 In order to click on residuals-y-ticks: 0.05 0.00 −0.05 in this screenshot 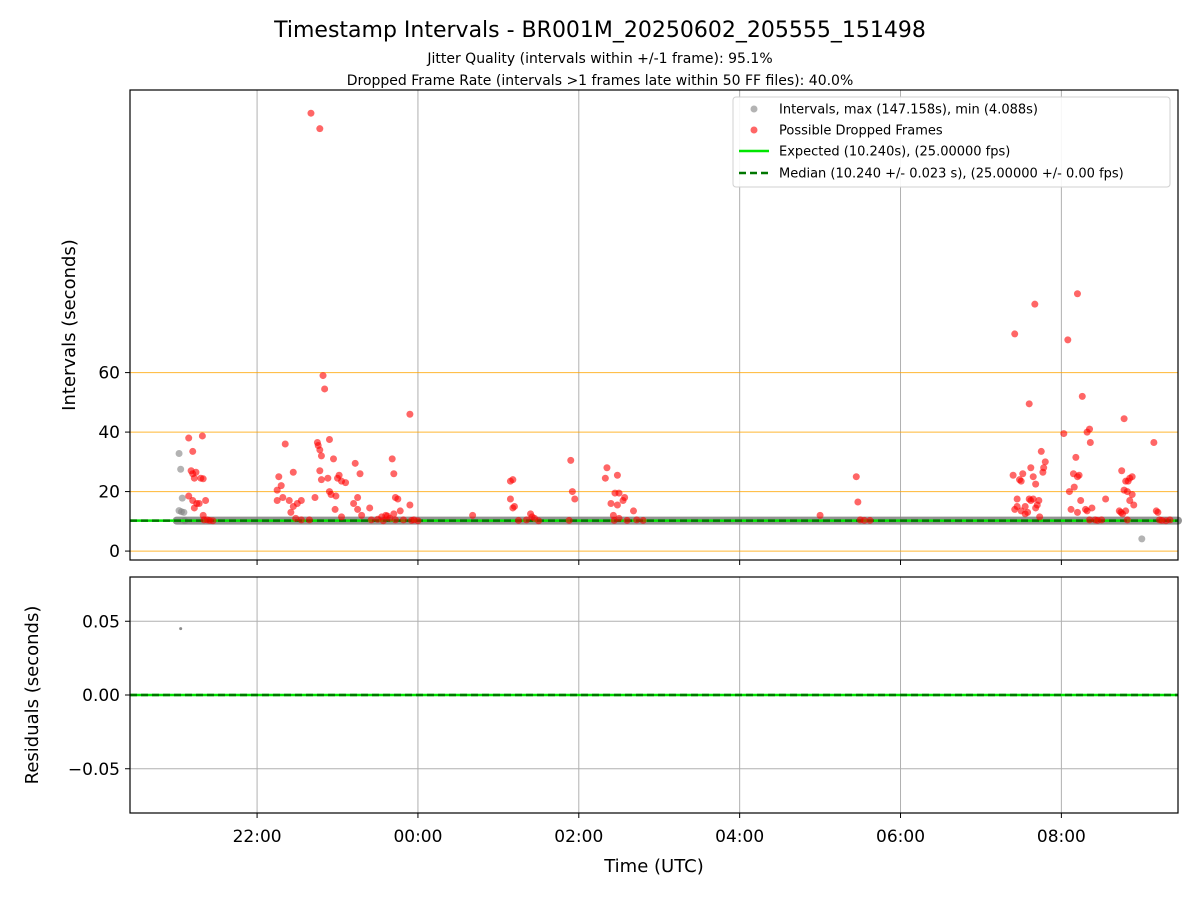, I will do `click(99, 696)`.